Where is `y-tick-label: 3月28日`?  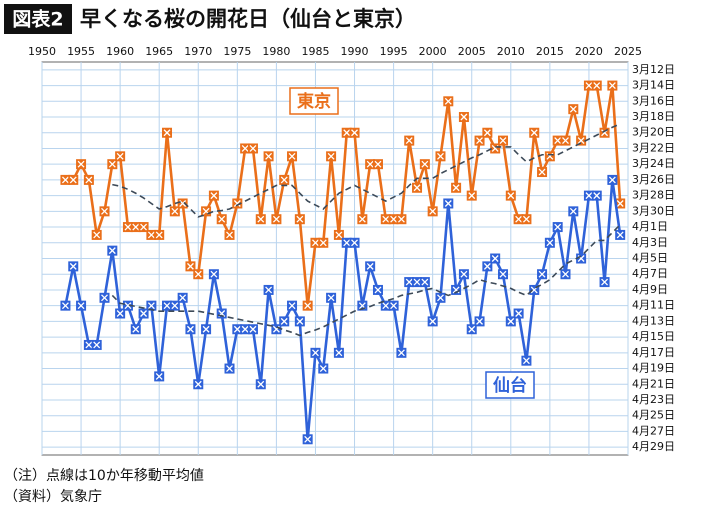
y-tick-label: 3月28日 is located at coordinates (653, 195).